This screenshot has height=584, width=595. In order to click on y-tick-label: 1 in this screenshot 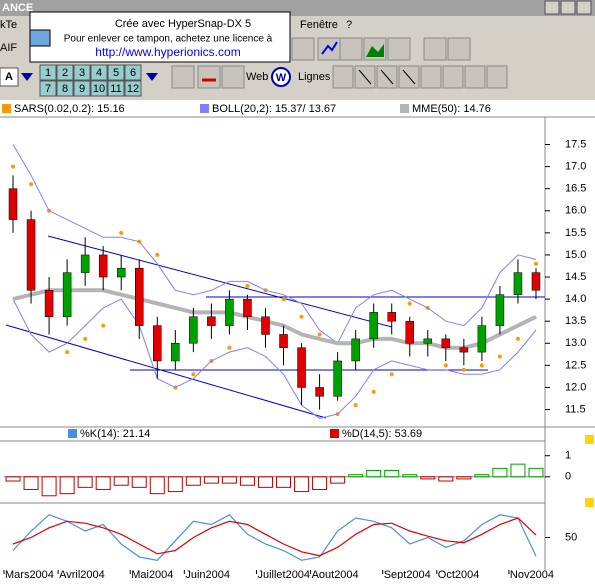, I will do `click(568, 456)`.